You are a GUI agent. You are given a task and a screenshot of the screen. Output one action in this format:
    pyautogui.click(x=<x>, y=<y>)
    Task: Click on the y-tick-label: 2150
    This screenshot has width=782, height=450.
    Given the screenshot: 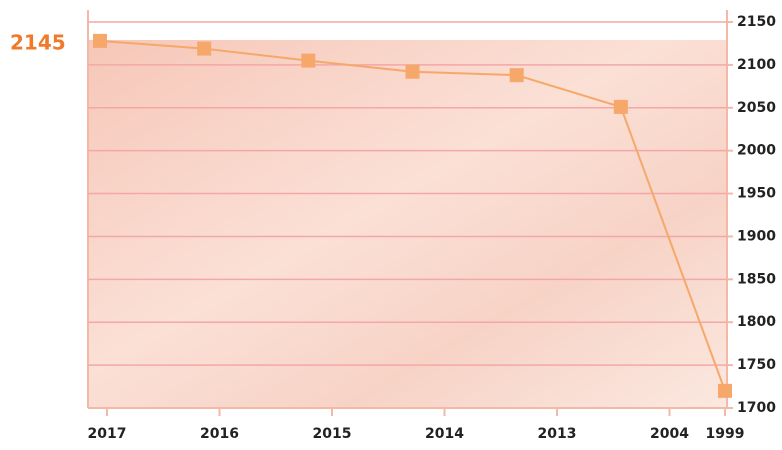 What is the action you would take?
    pyautogui.click(x=756, y=22)
    